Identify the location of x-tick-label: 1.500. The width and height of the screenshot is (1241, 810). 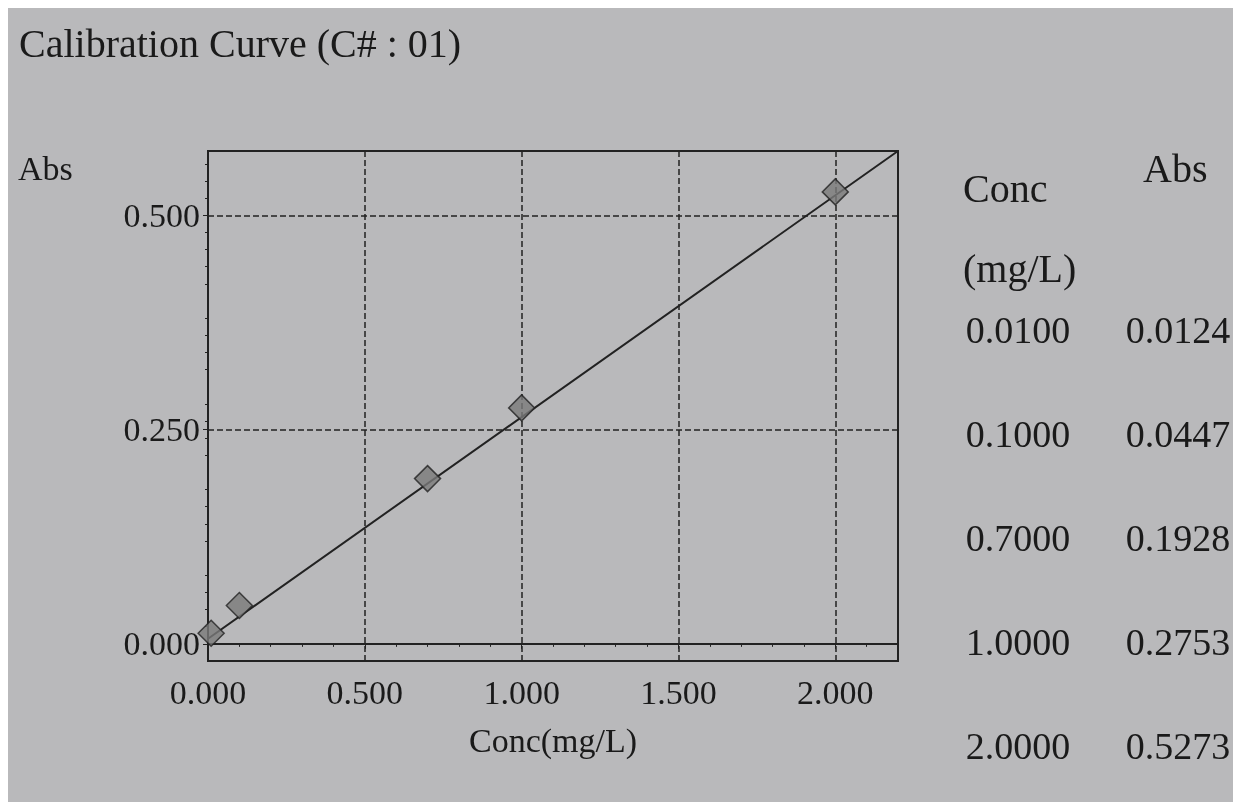
(678, 692).